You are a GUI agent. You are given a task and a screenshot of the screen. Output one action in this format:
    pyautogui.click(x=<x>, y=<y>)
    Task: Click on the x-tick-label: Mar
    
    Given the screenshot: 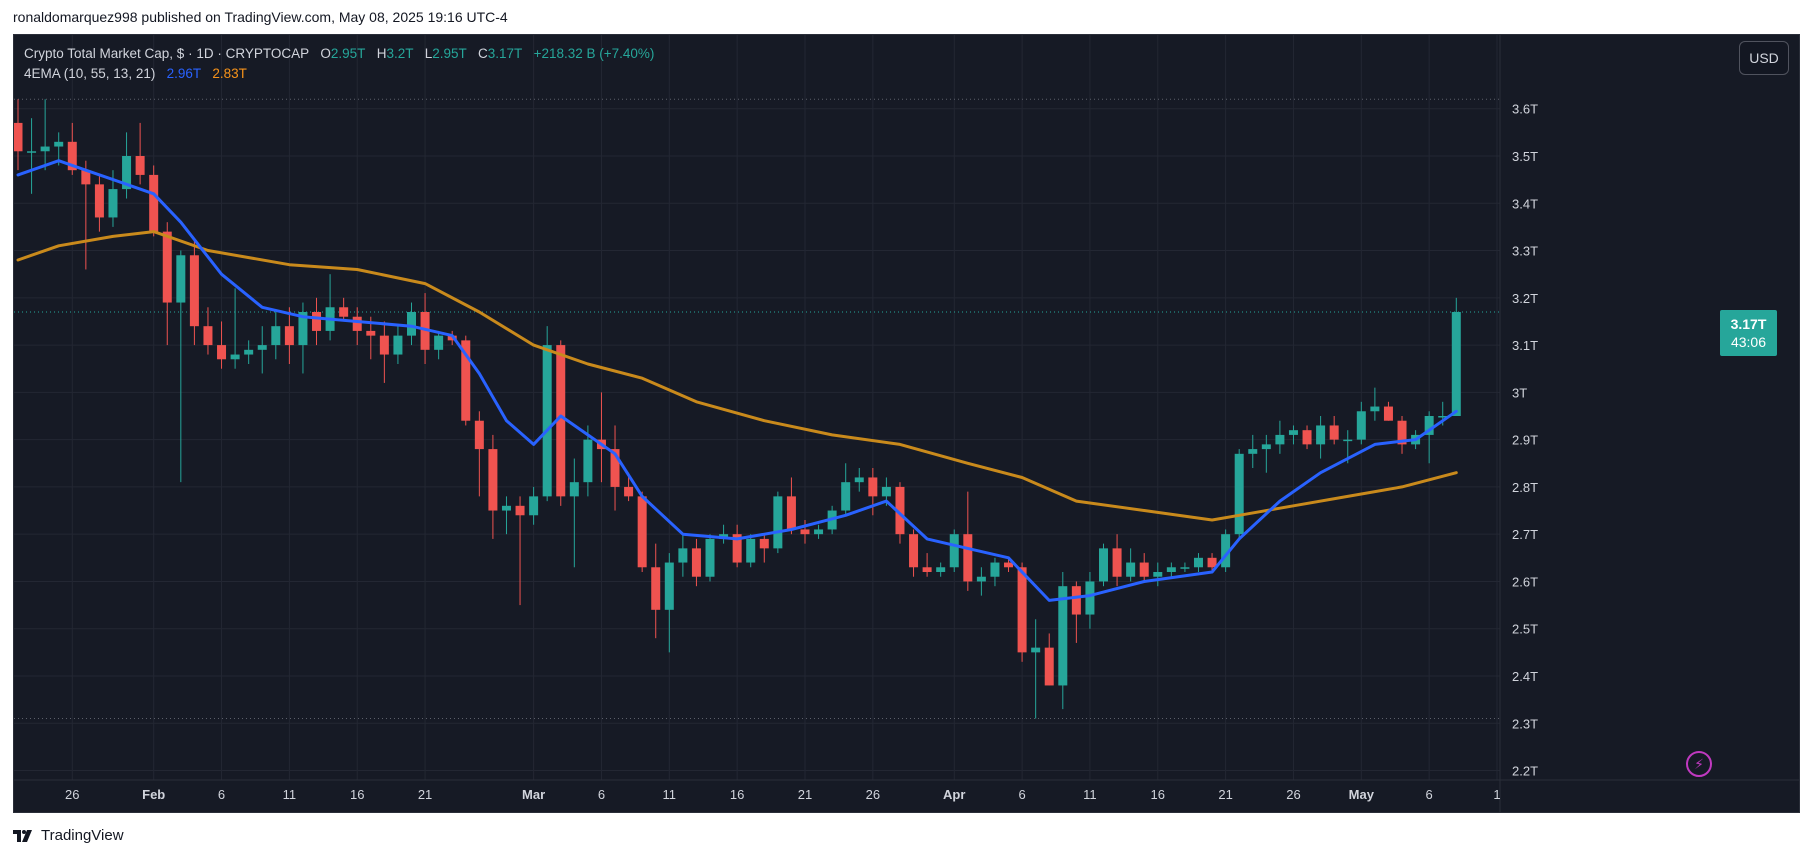 What is the action you would take?
    pyautogui.click(x=533, y=794)
    